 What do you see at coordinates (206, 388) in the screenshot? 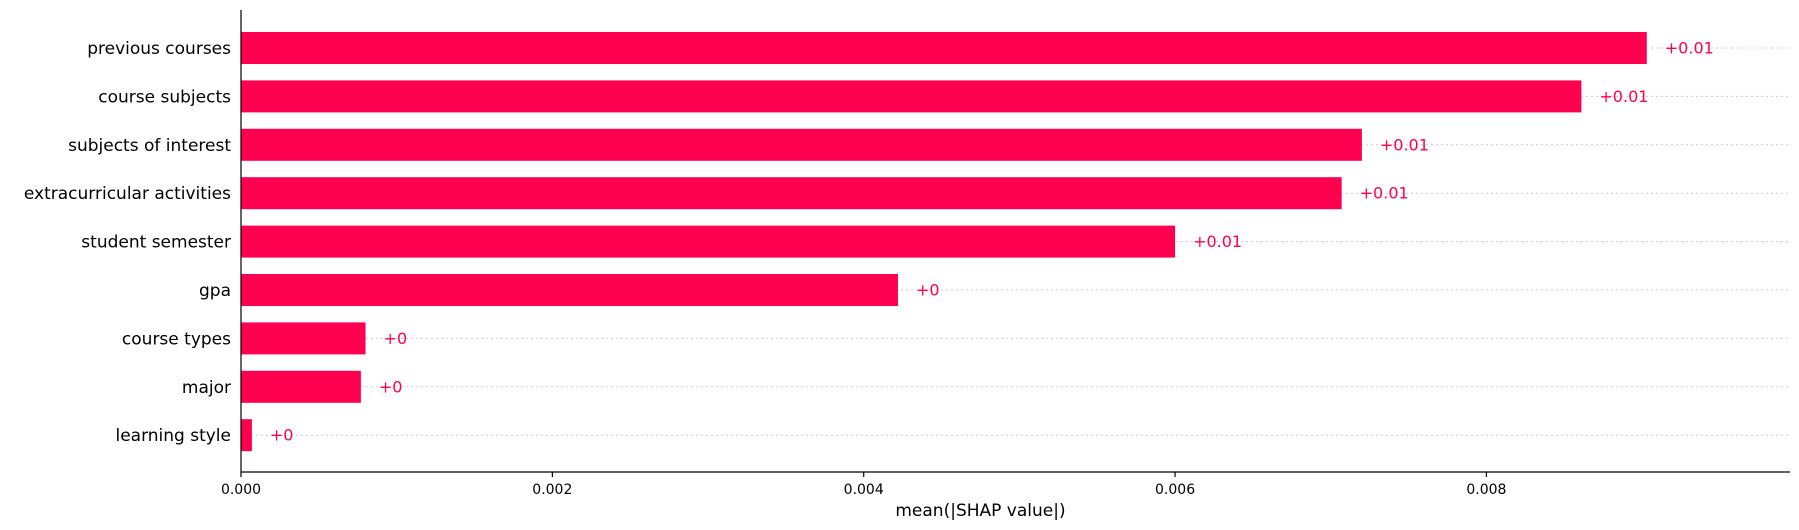
I see `category-label: major` at bounding box center [206, 388].